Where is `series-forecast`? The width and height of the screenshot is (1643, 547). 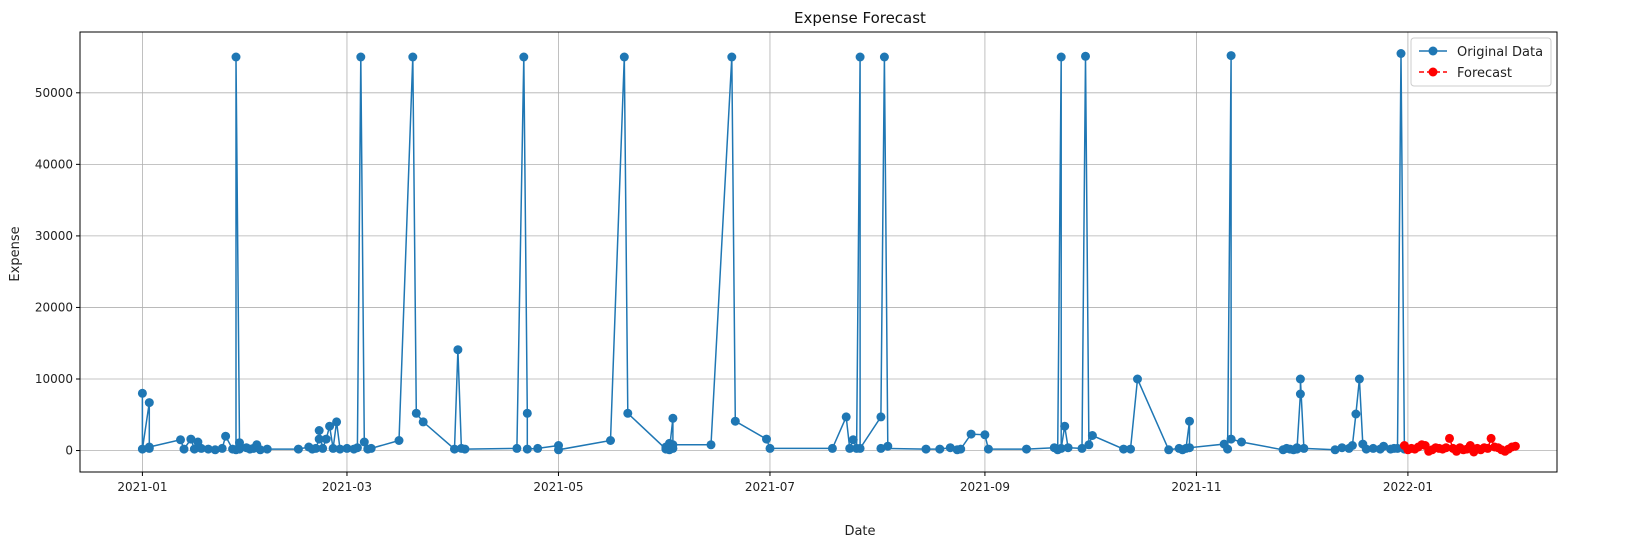 series-forecast is located at coordinates (1459, 445).